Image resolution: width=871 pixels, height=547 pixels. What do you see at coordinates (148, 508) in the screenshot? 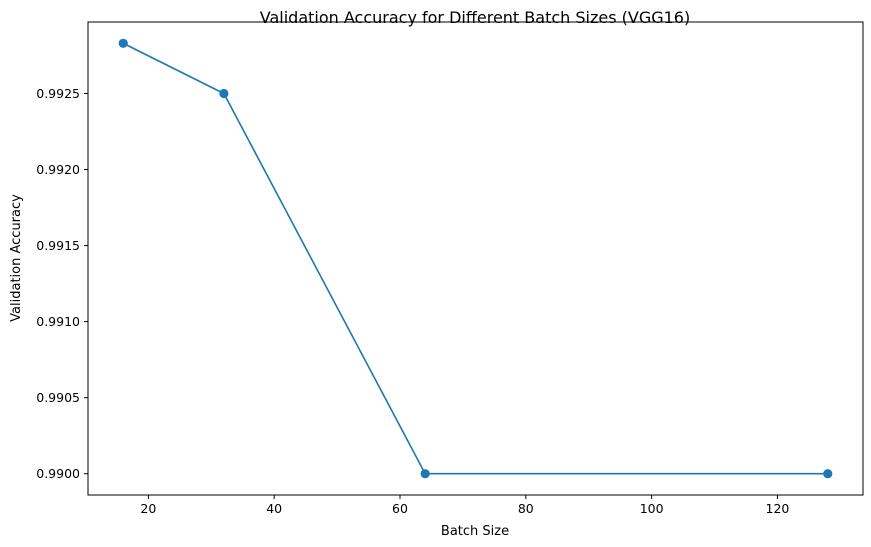
I see `x-tick-label: 20` at bounding box center [148, 508].